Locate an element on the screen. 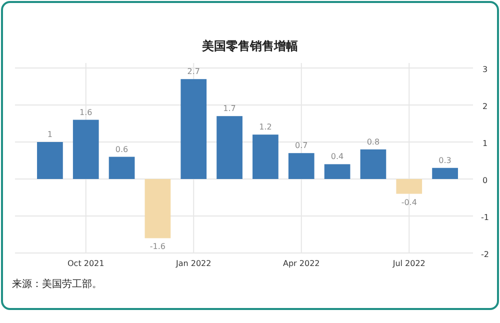 This screenshot has width=500, height=323. y-tick-label: 3 is located at coordinates (485, 69).